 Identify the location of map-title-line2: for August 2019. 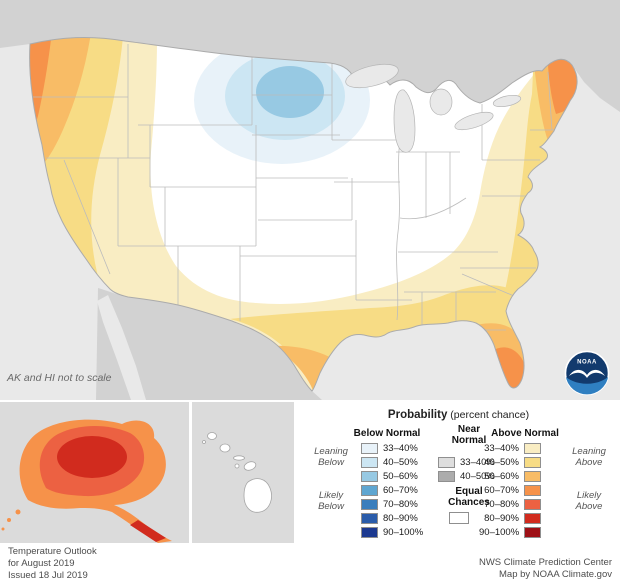
(41, 563).